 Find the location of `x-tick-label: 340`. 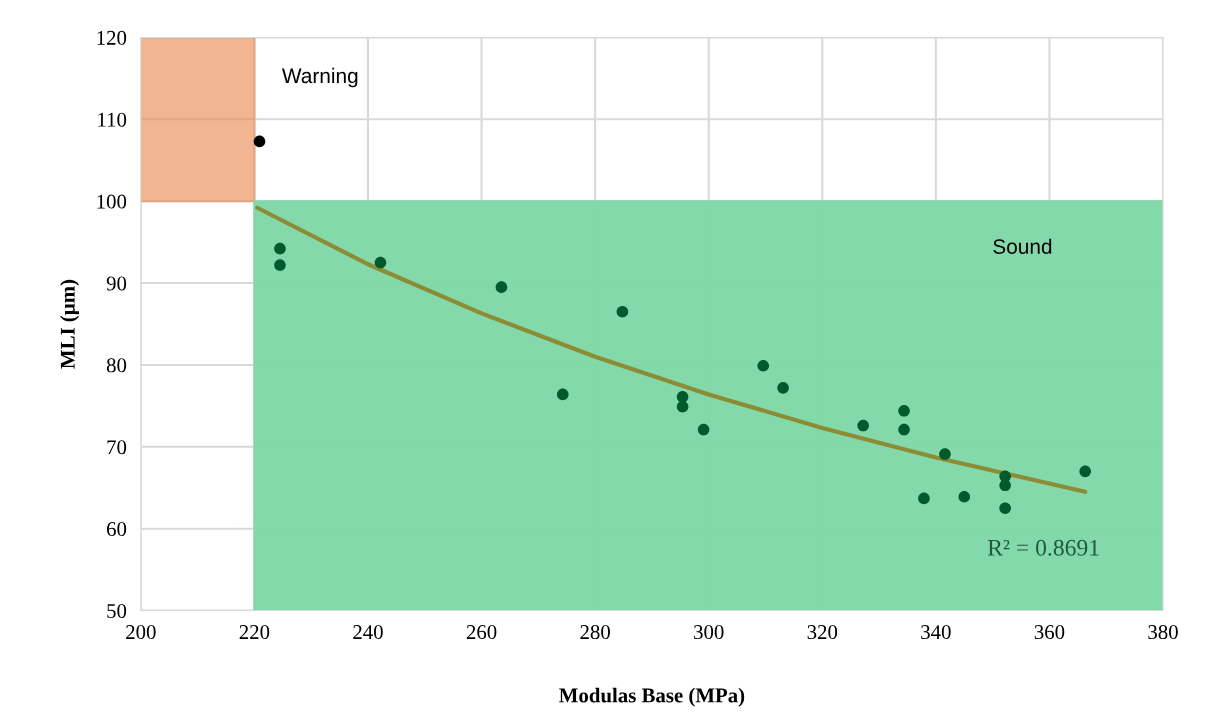

x-tick-label: 340 is located at coordinates (936, 632).